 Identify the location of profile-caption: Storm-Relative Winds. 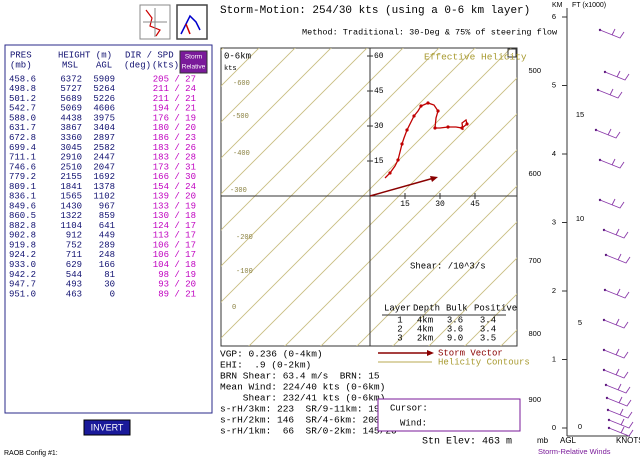
(574, 451).